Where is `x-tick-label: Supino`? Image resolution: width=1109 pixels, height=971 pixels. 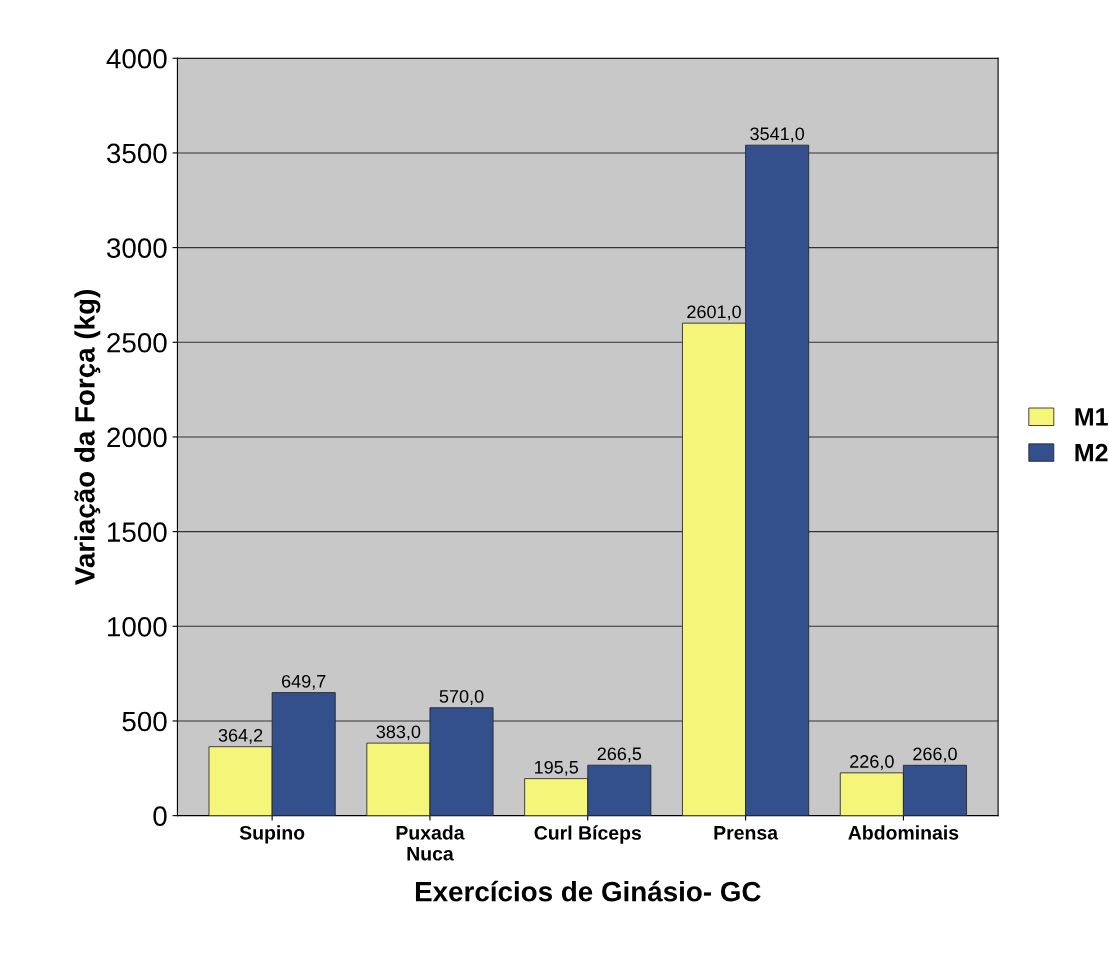 x-tick-label: Supino is located at coordinates (272, 834).